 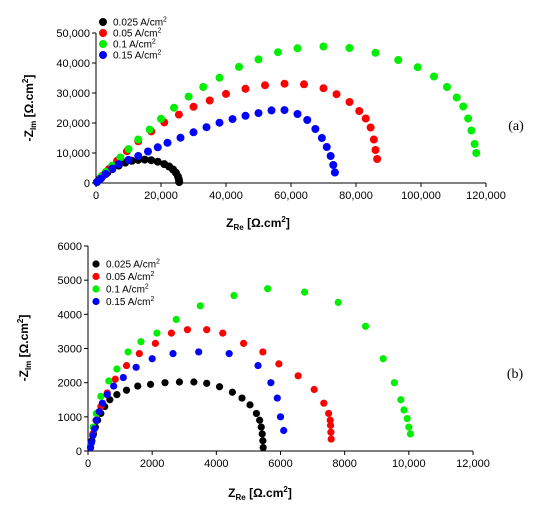 What do you see at coordinates (24, 348) in the screenshot?
I see `y-axis-label: -ZIm [Ω.cm2]` at bounding box center [24, 348].